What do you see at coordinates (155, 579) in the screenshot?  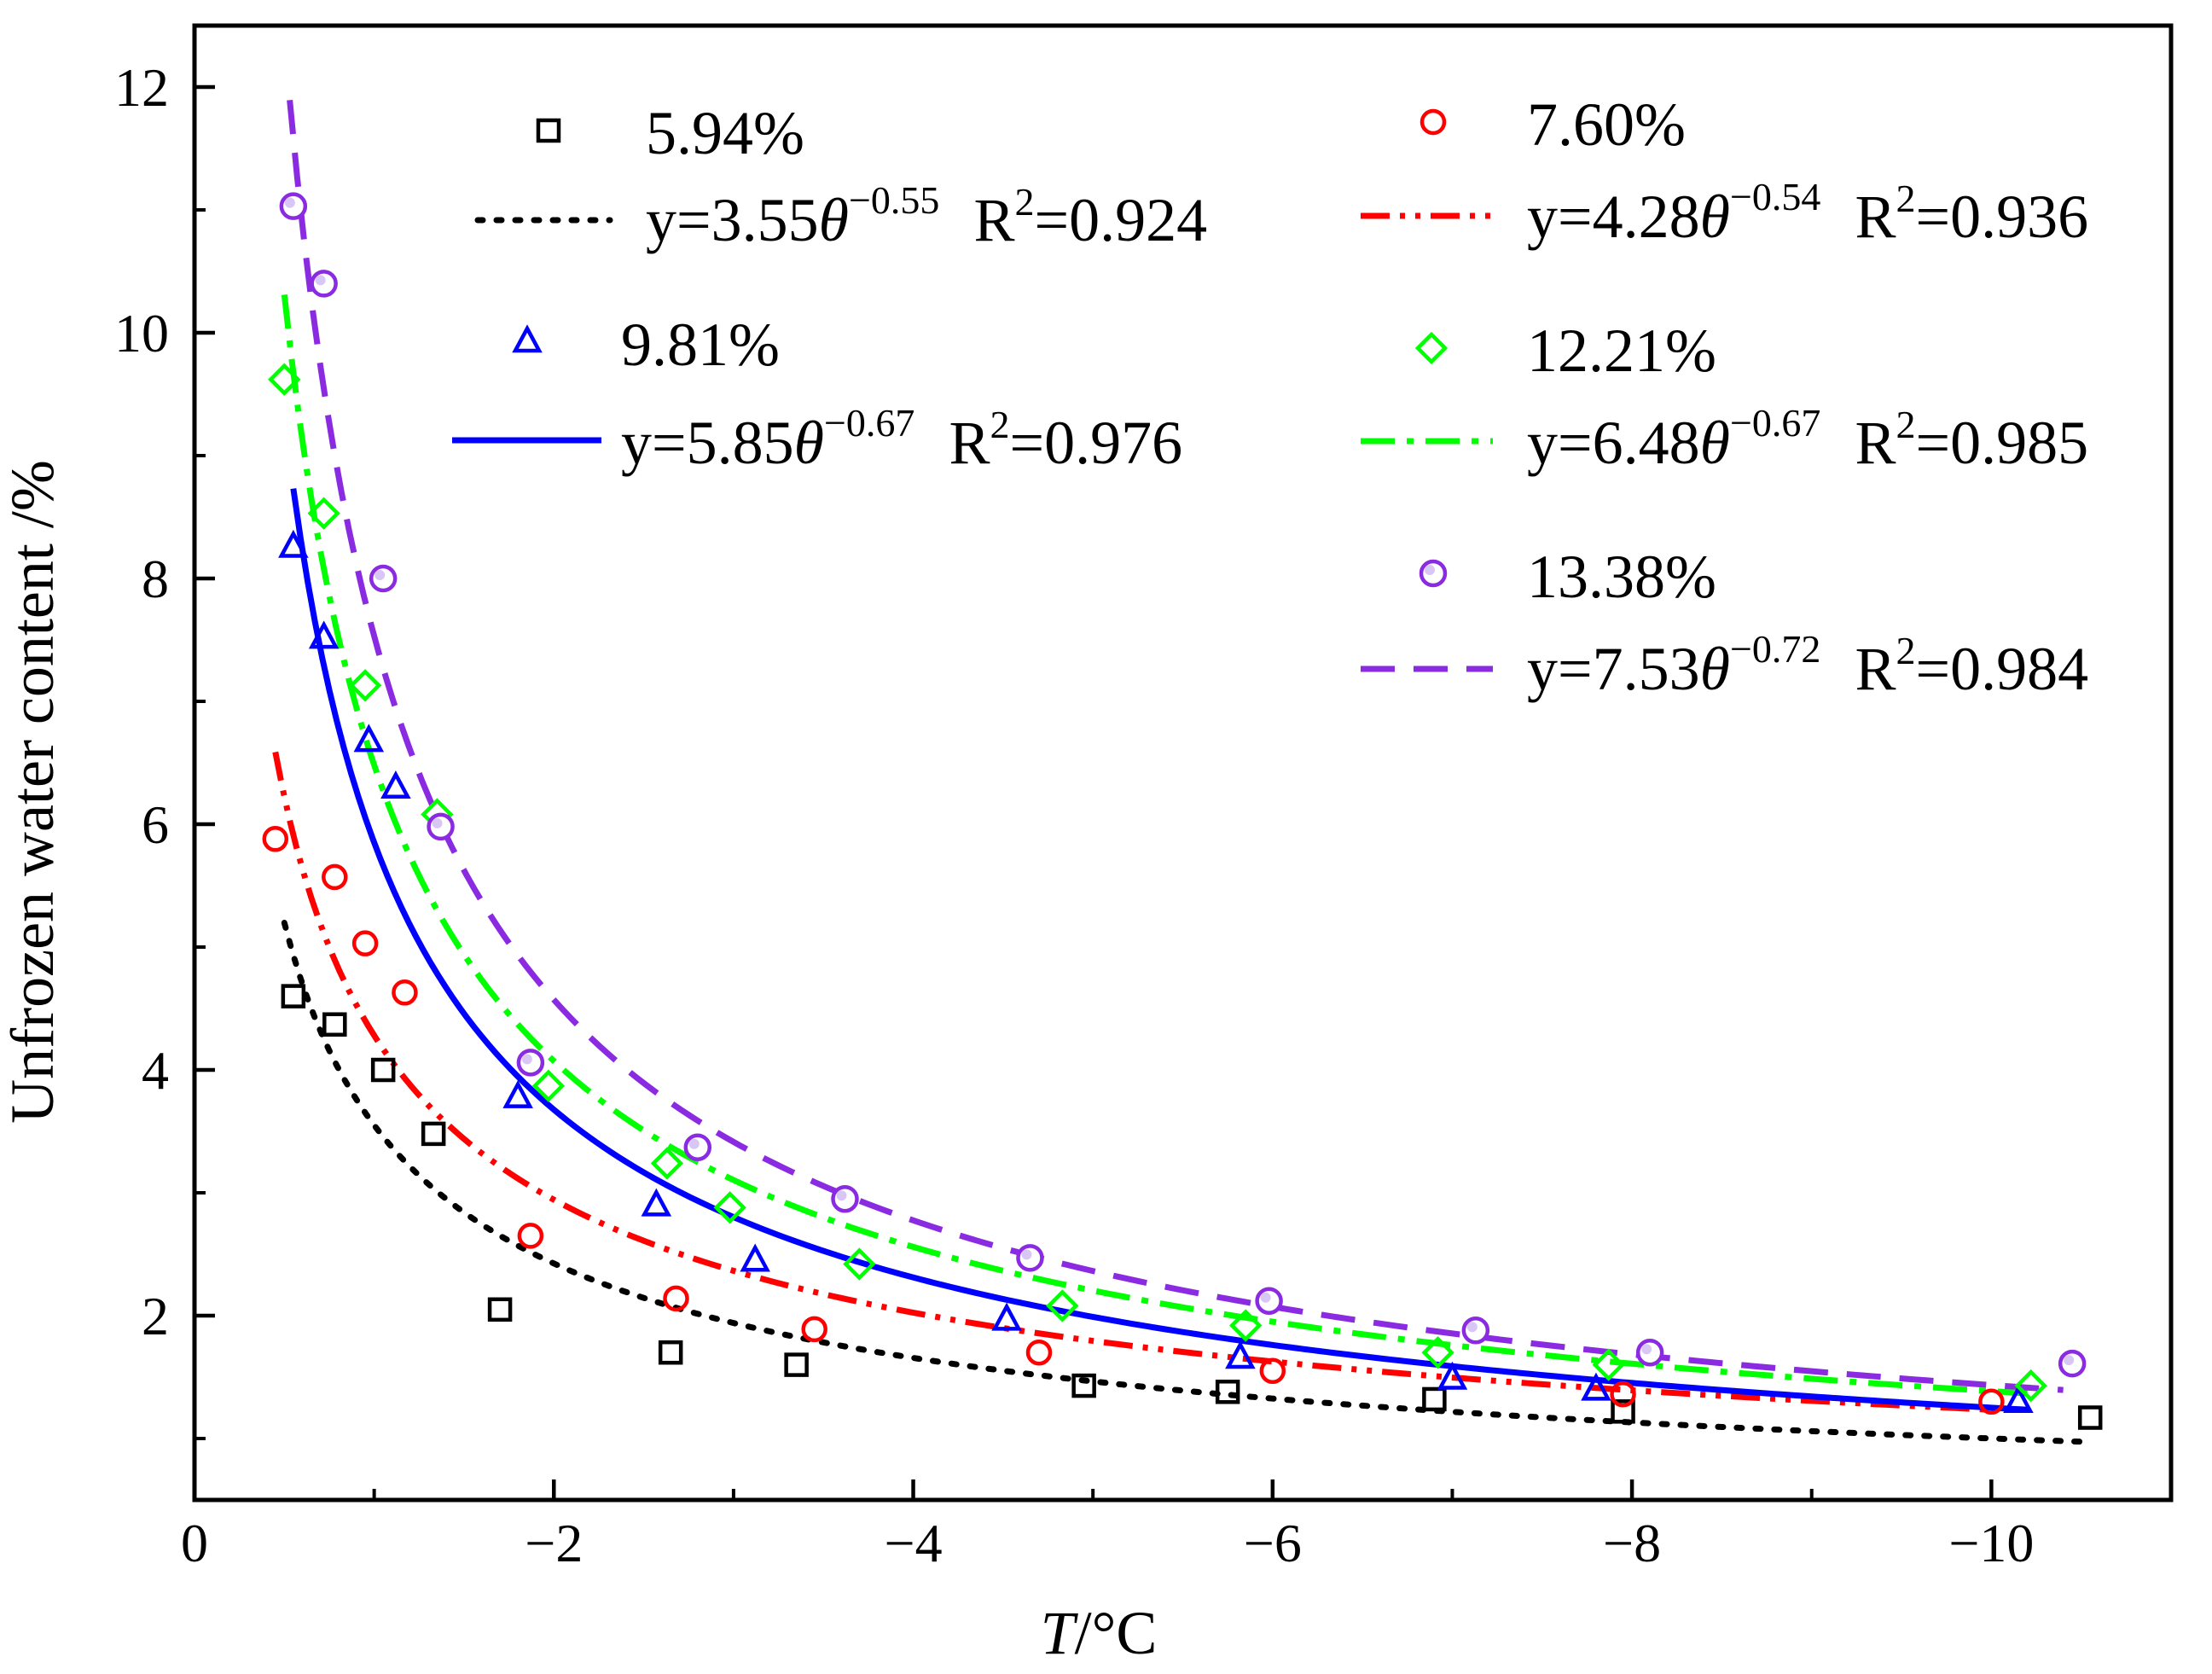 I see `y-tick-label-3: 8` at bounding box center [155, 579].